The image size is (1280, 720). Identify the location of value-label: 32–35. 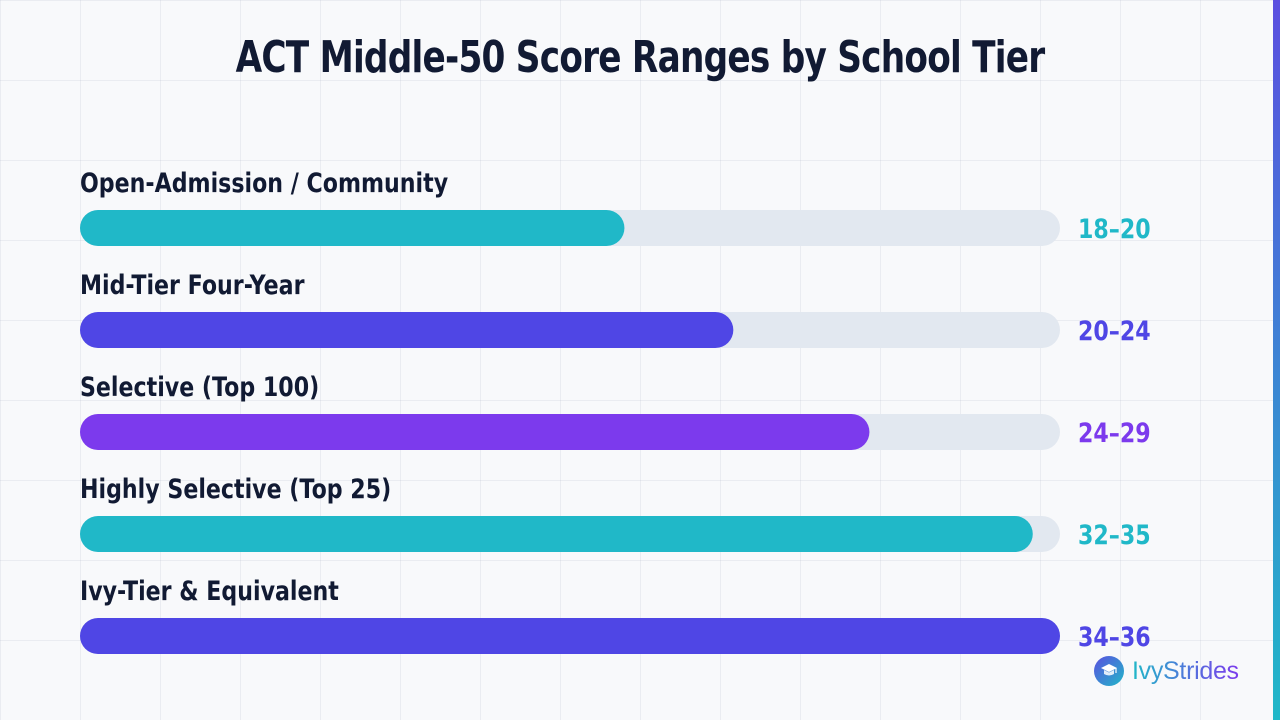
(1114, 535).